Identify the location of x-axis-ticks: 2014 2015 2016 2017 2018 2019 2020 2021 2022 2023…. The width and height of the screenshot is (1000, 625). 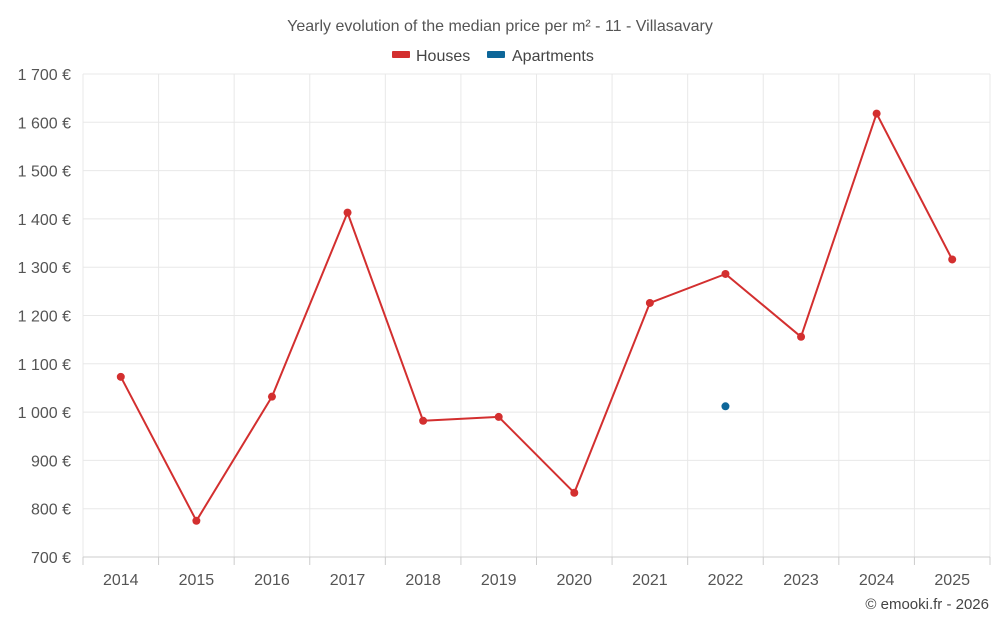
(536, 580).